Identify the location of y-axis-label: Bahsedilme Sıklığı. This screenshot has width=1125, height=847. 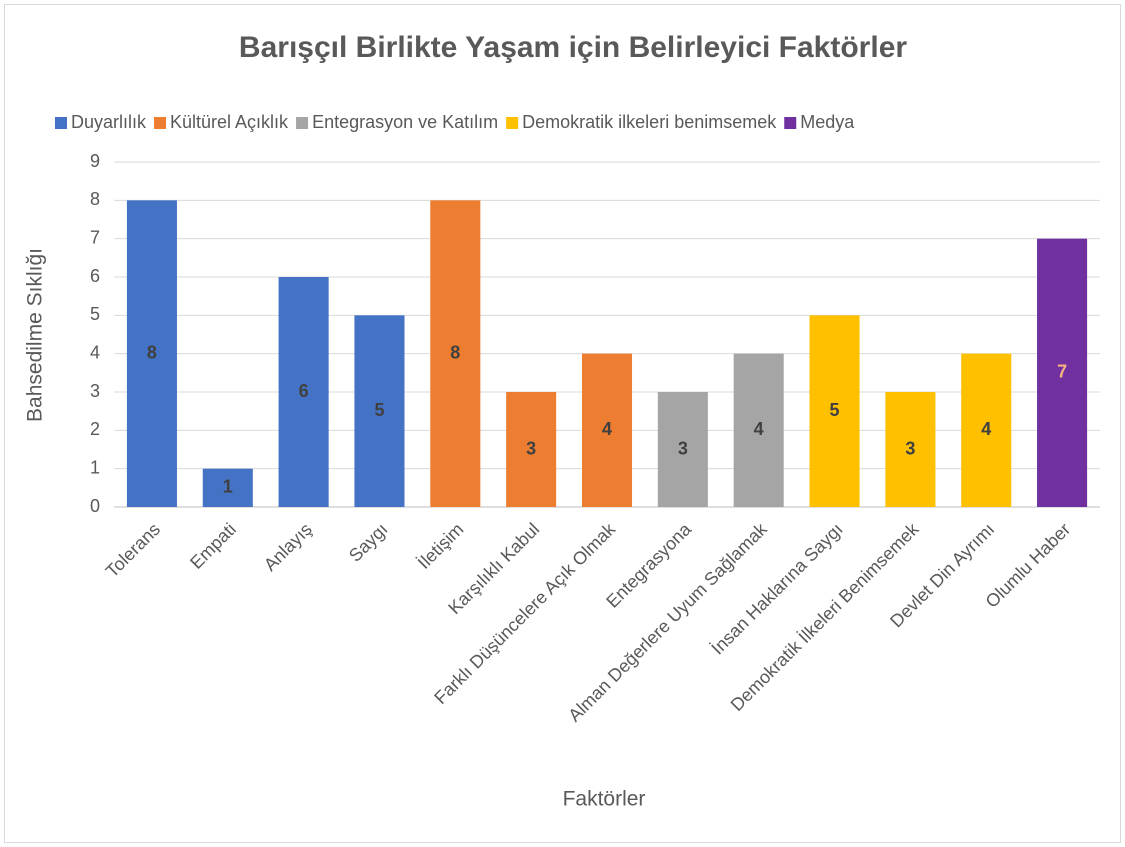
(35, 335).